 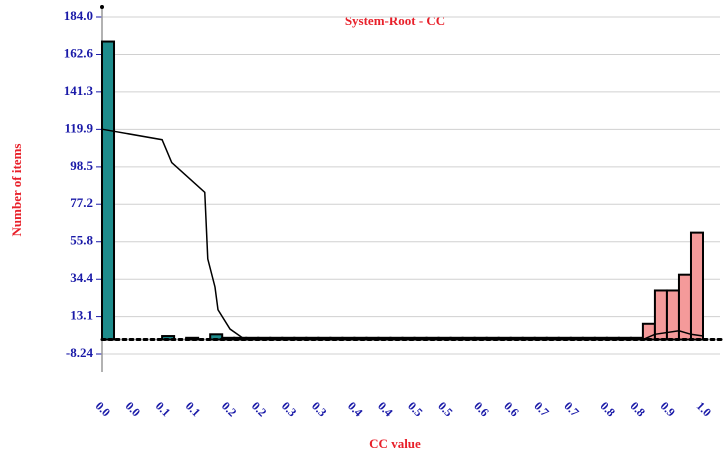 I want to click on y-tick-label: -8.24, so click(x=80, y=352).